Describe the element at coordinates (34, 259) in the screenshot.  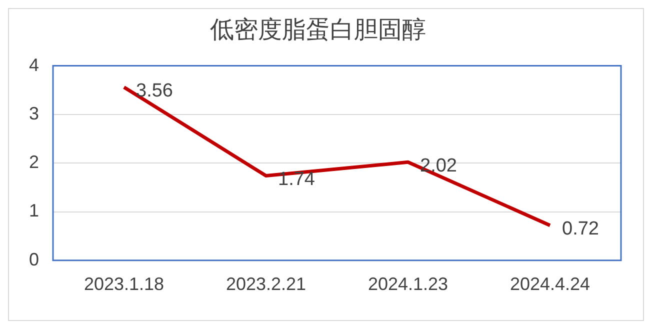
I see `y-tick-label: 0` at that location.